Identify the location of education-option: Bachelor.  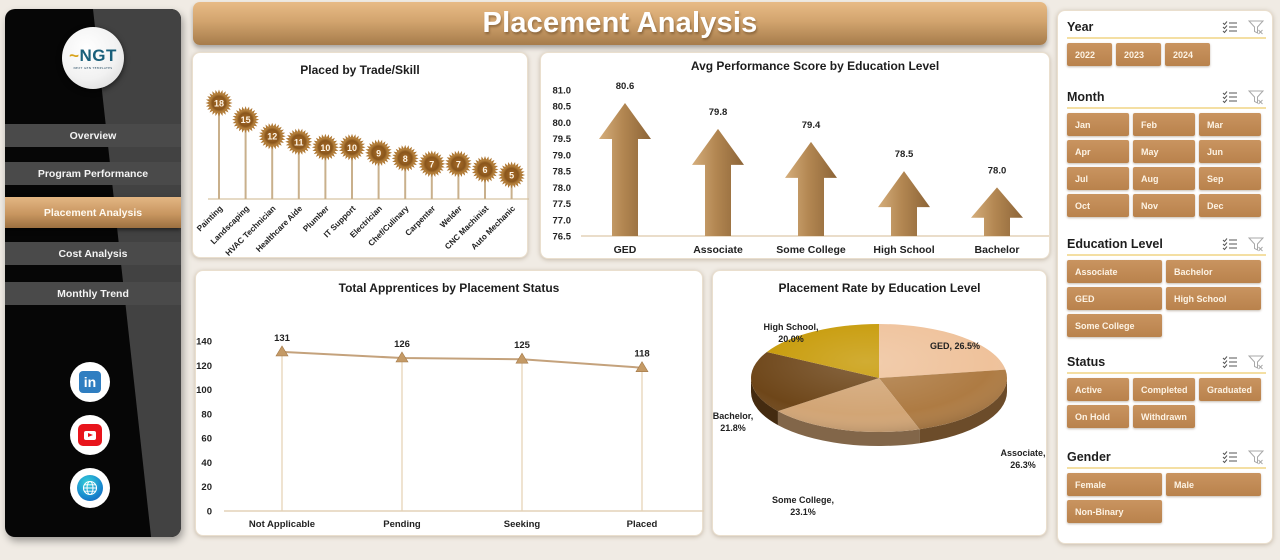
(1213, 271).